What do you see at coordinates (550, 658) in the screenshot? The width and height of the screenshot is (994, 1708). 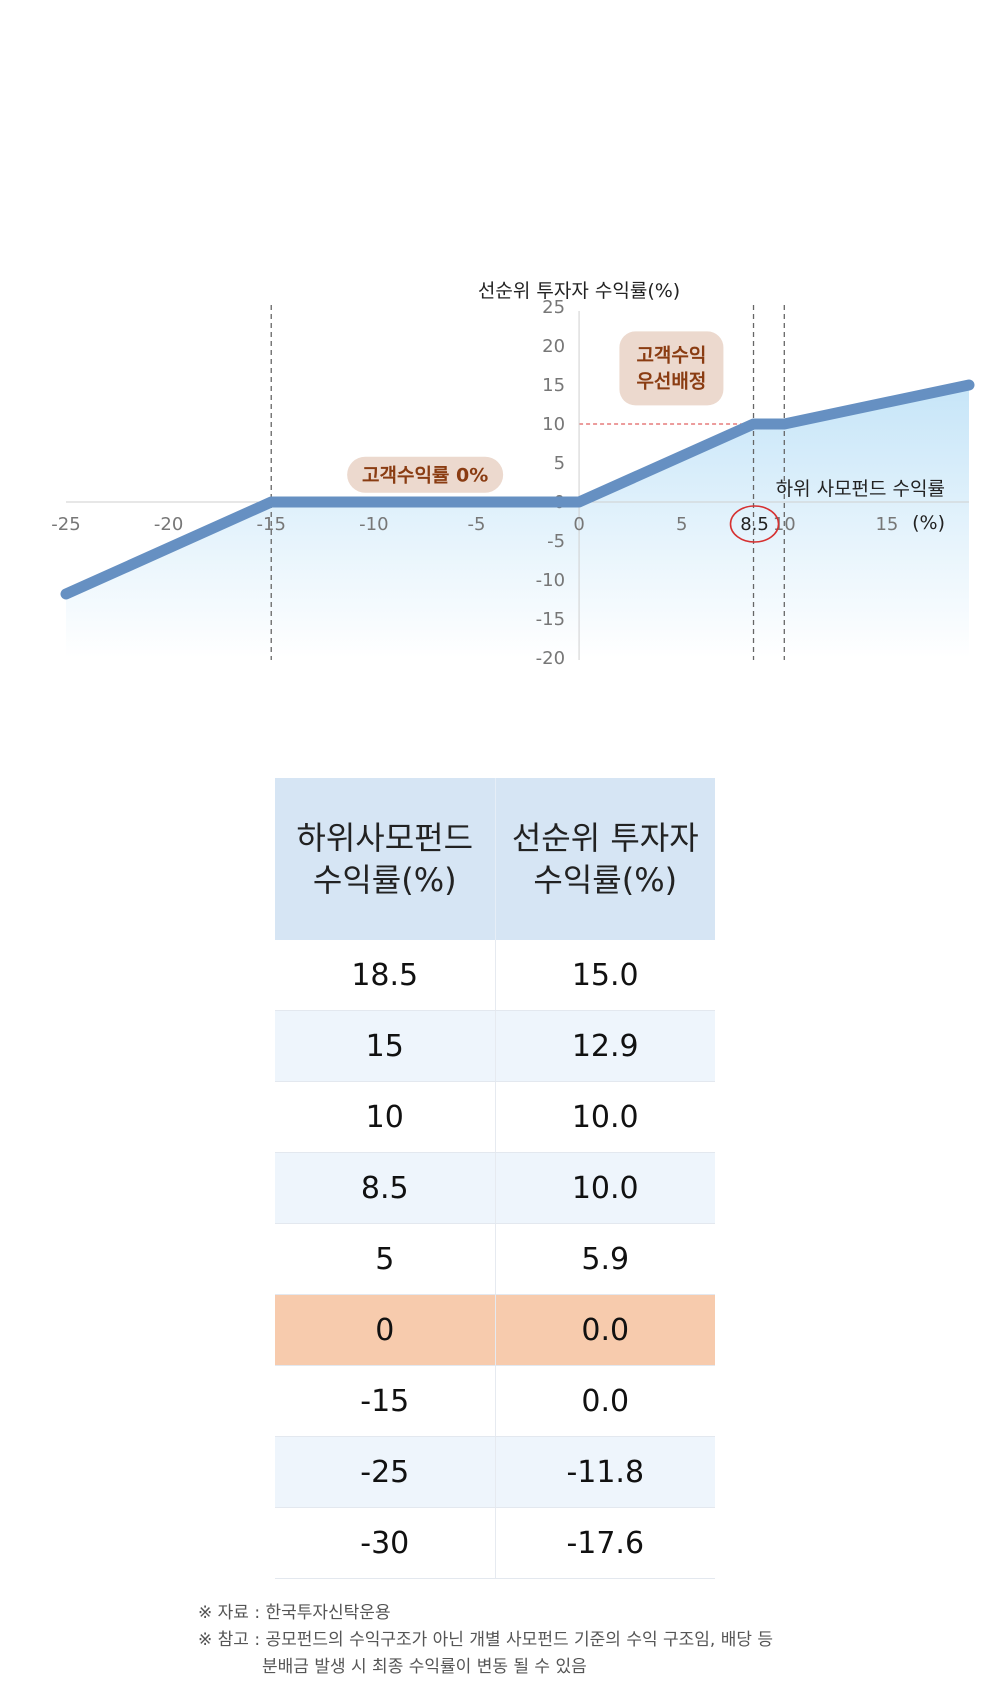 I see `y-tick-label: -20` at bounding box center [550, 658].